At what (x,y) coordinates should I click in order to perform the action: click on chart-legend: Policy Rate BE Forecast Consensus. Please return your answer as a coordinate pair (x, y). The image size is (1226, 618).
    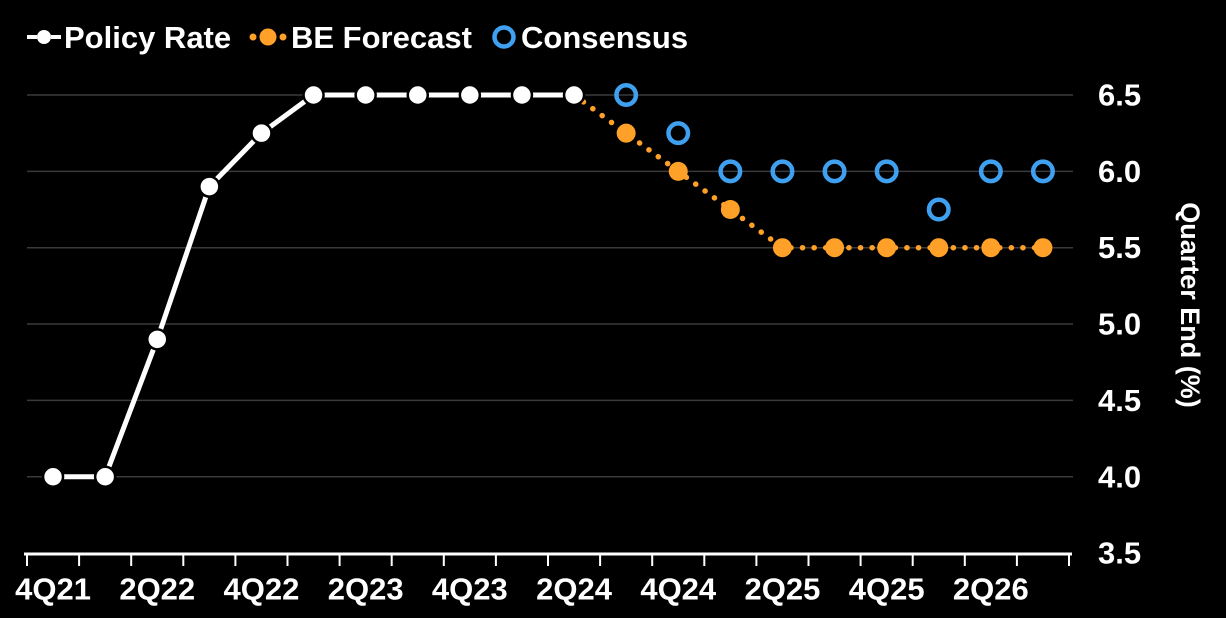
    Looking at the image, I should click on (357, 37).